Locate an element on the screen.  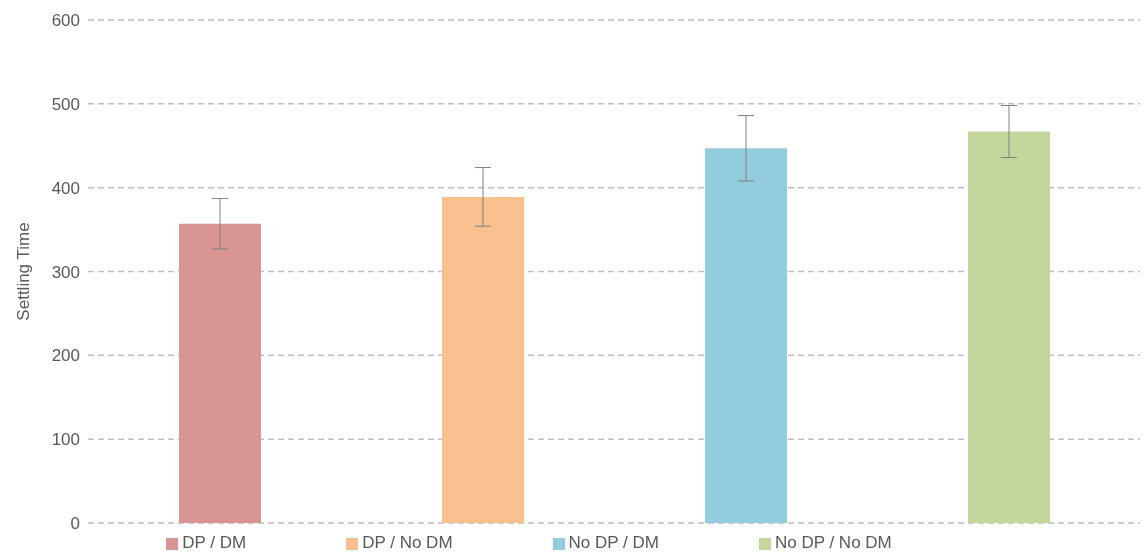
y-tick-label: 600 is located at coordinates (65, 21).